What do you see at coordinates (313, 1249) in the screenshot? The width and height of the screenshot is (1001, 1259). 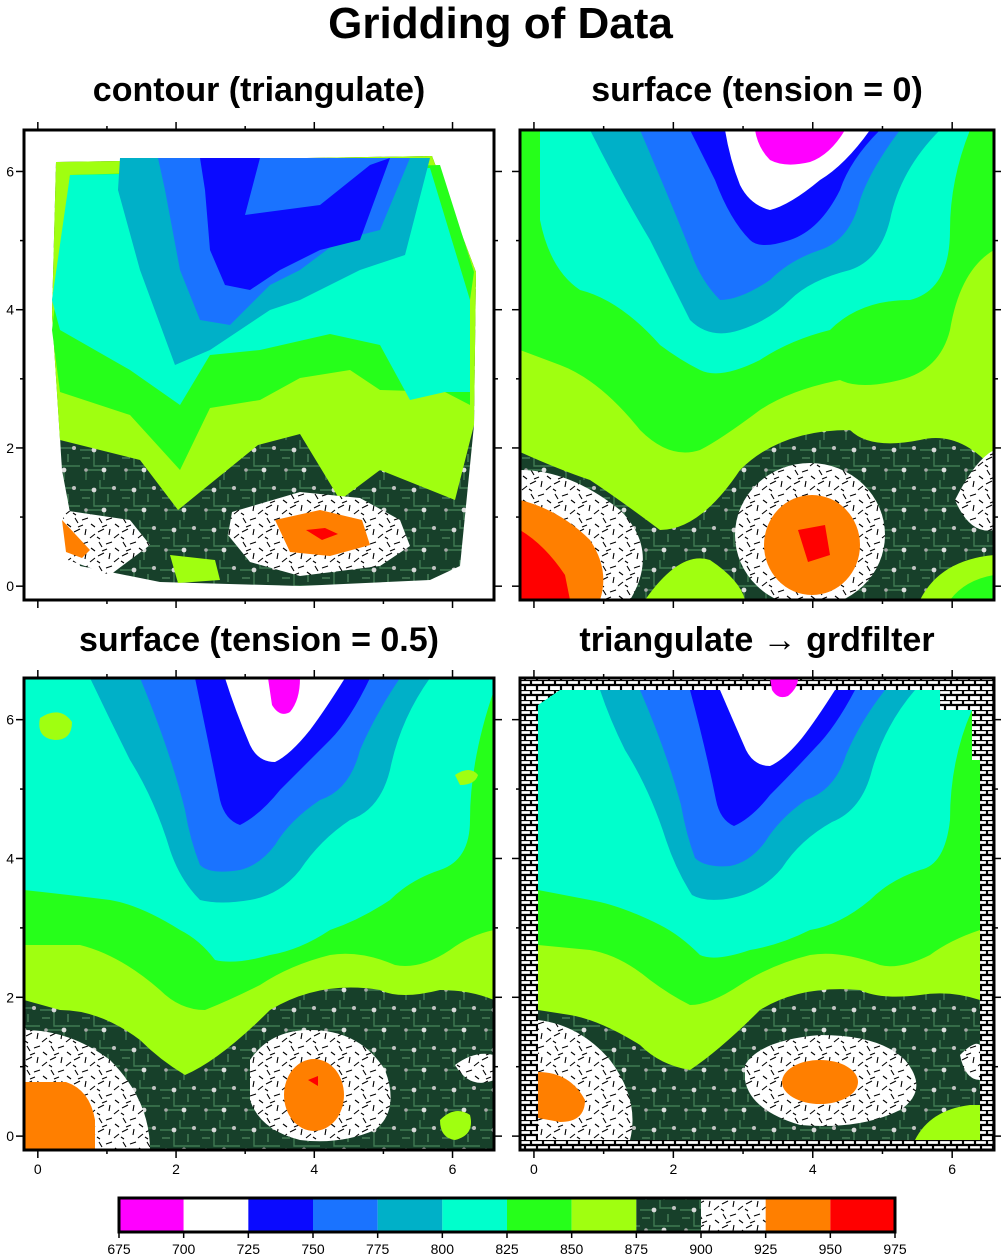 I see `colorbar-label: 750` at bounding box center [313, 1249].